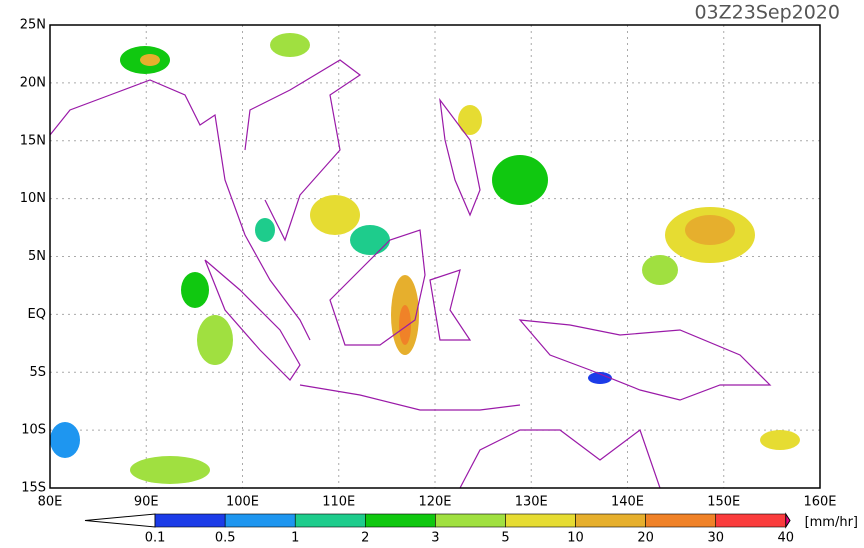 The height and width of the screenshot is (548, 864). I want to click on lat-label: 10S, so click(33, 430).